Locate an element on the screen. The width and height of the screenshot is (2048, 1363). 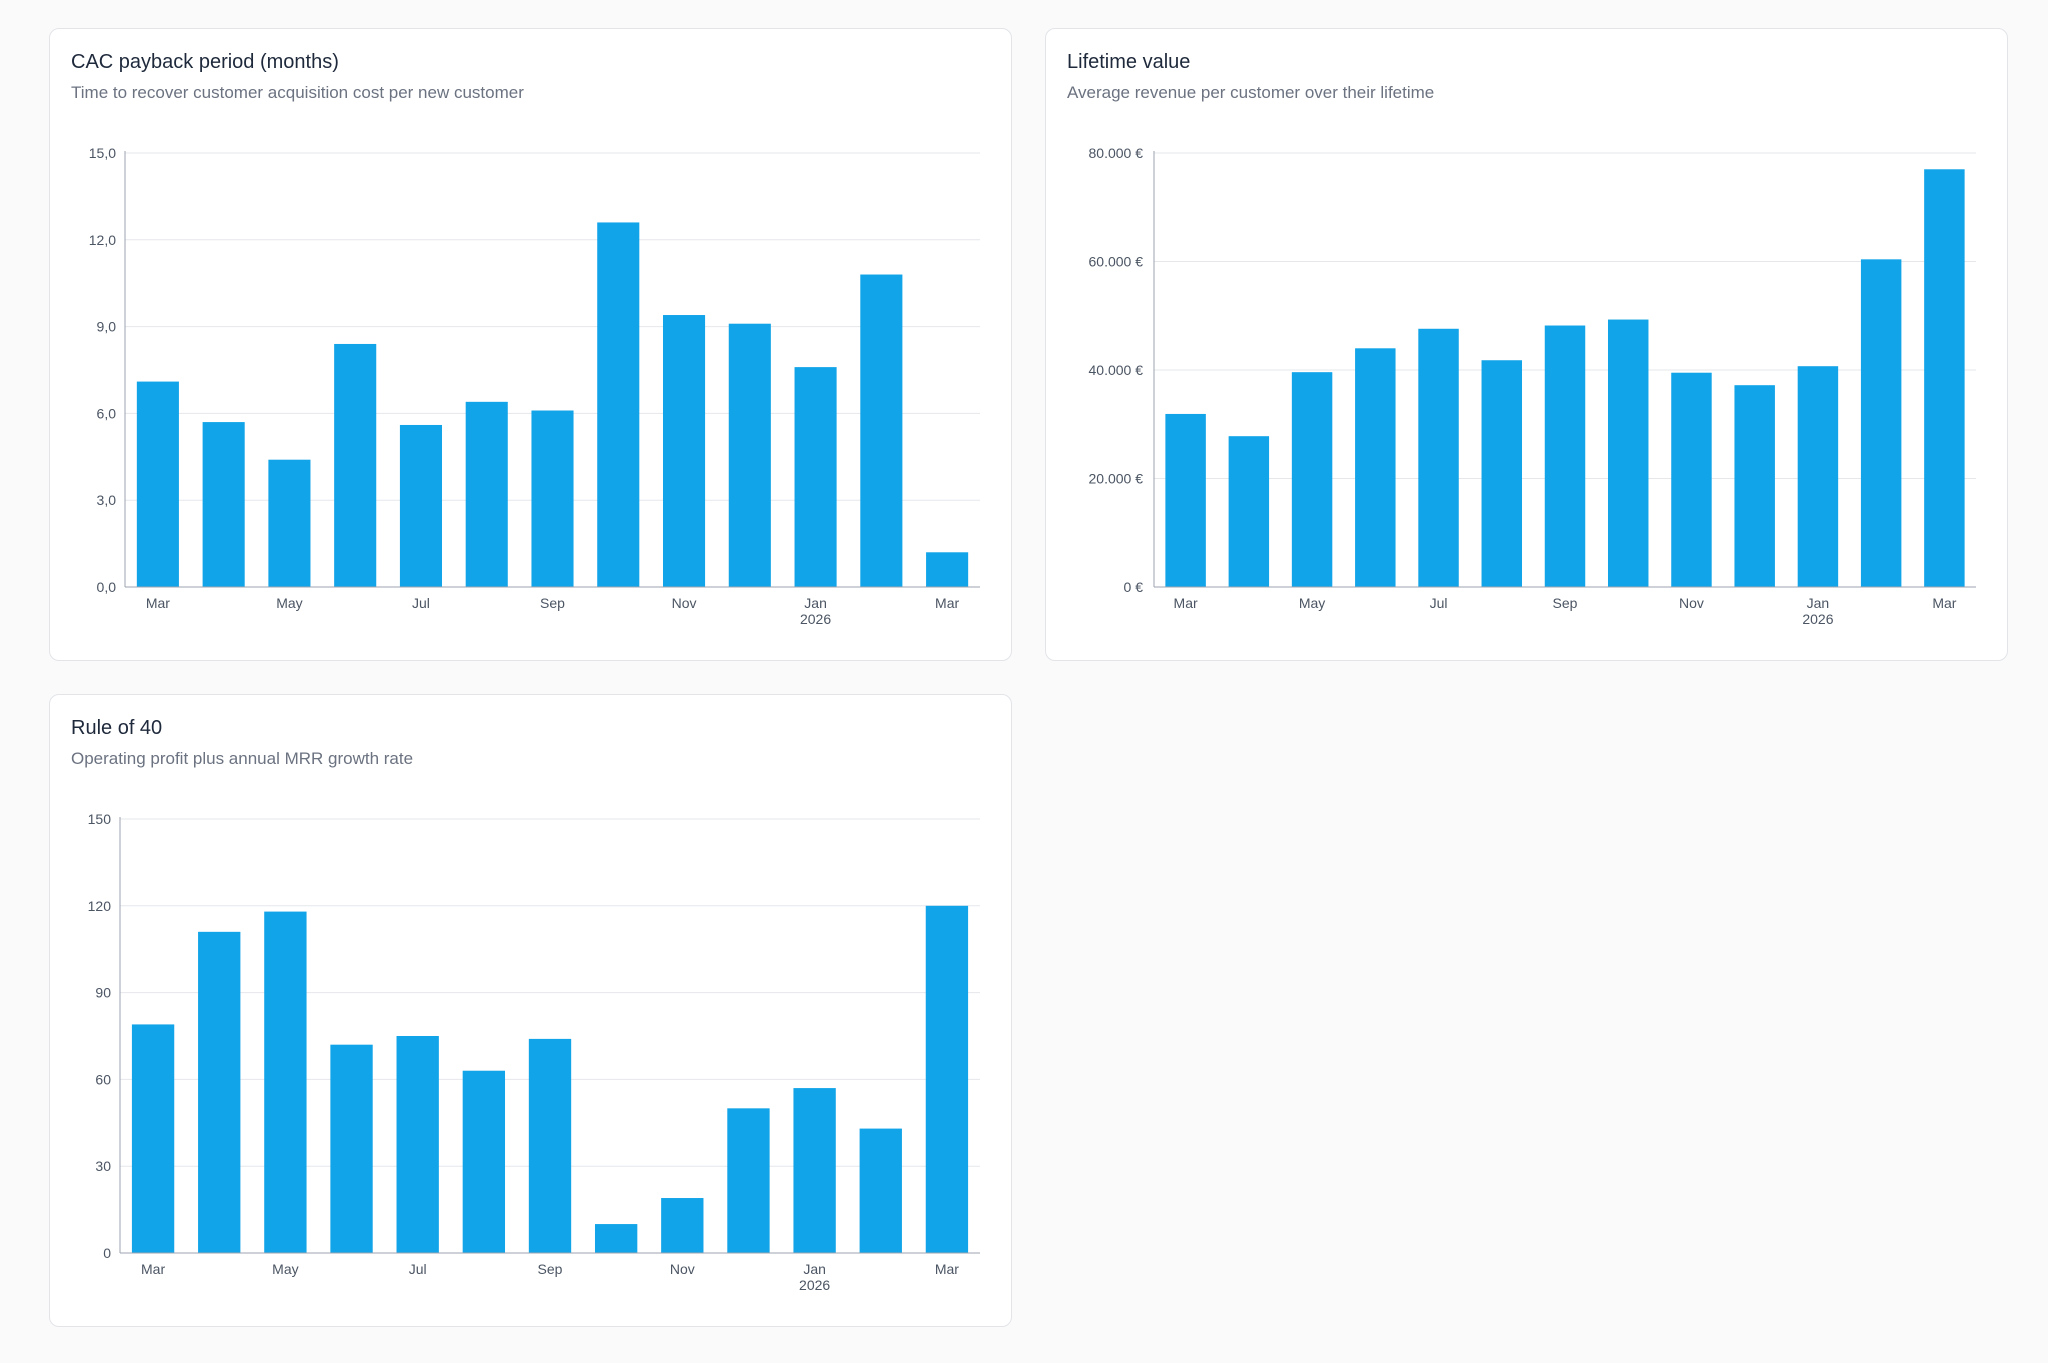
y-tick-label: 0,0 is located at coordinates (107, 587).